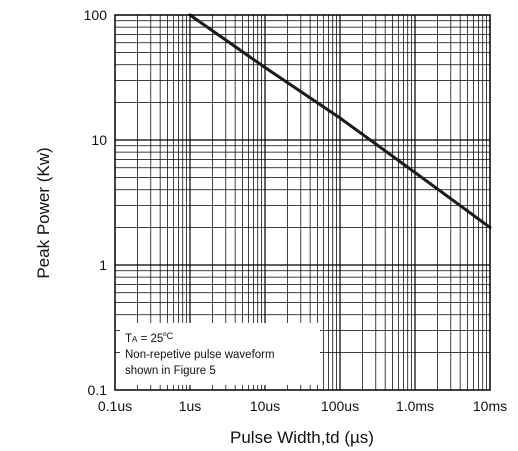 The height and width of the screenshot is (451, 518). What do you see at coordinates (340, 406) in the screenshot?
I see `x-tick-label: 100us` at bounding box center [340, 406].